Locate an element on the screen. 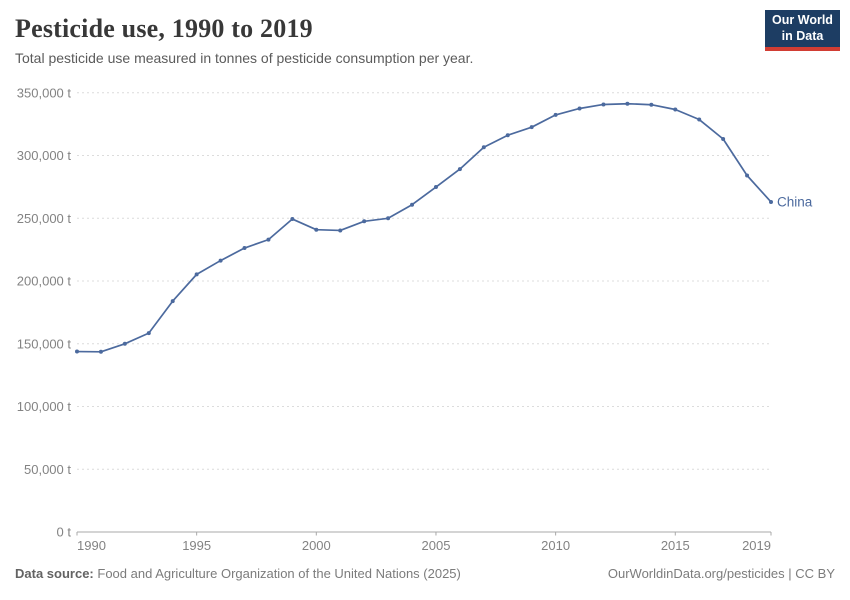 This screenshot has height=600, width=850. x-tick-label: 2015 is located at coordinates (675, 545).